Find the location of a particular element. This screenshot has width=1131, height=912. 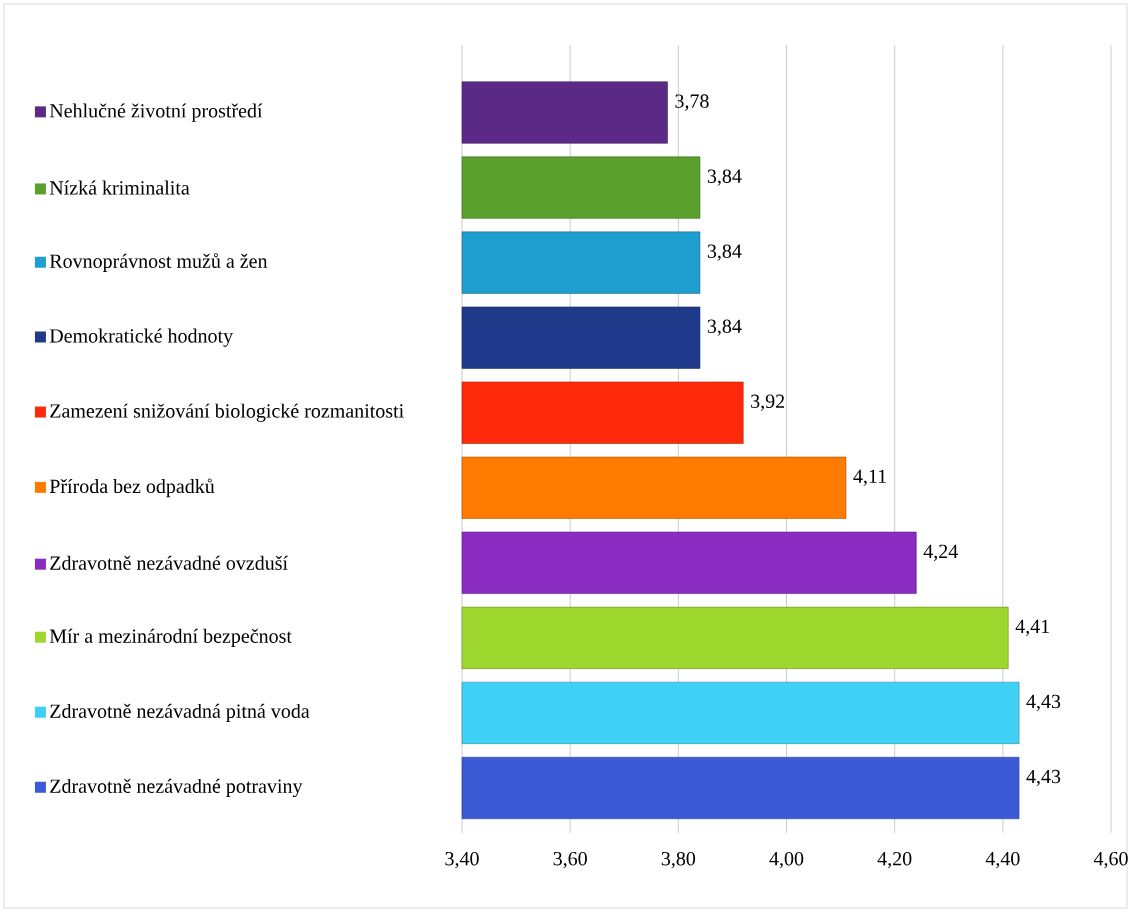

y-tick-label: Demokratické hodnoty is located at coordinates (141, 337).